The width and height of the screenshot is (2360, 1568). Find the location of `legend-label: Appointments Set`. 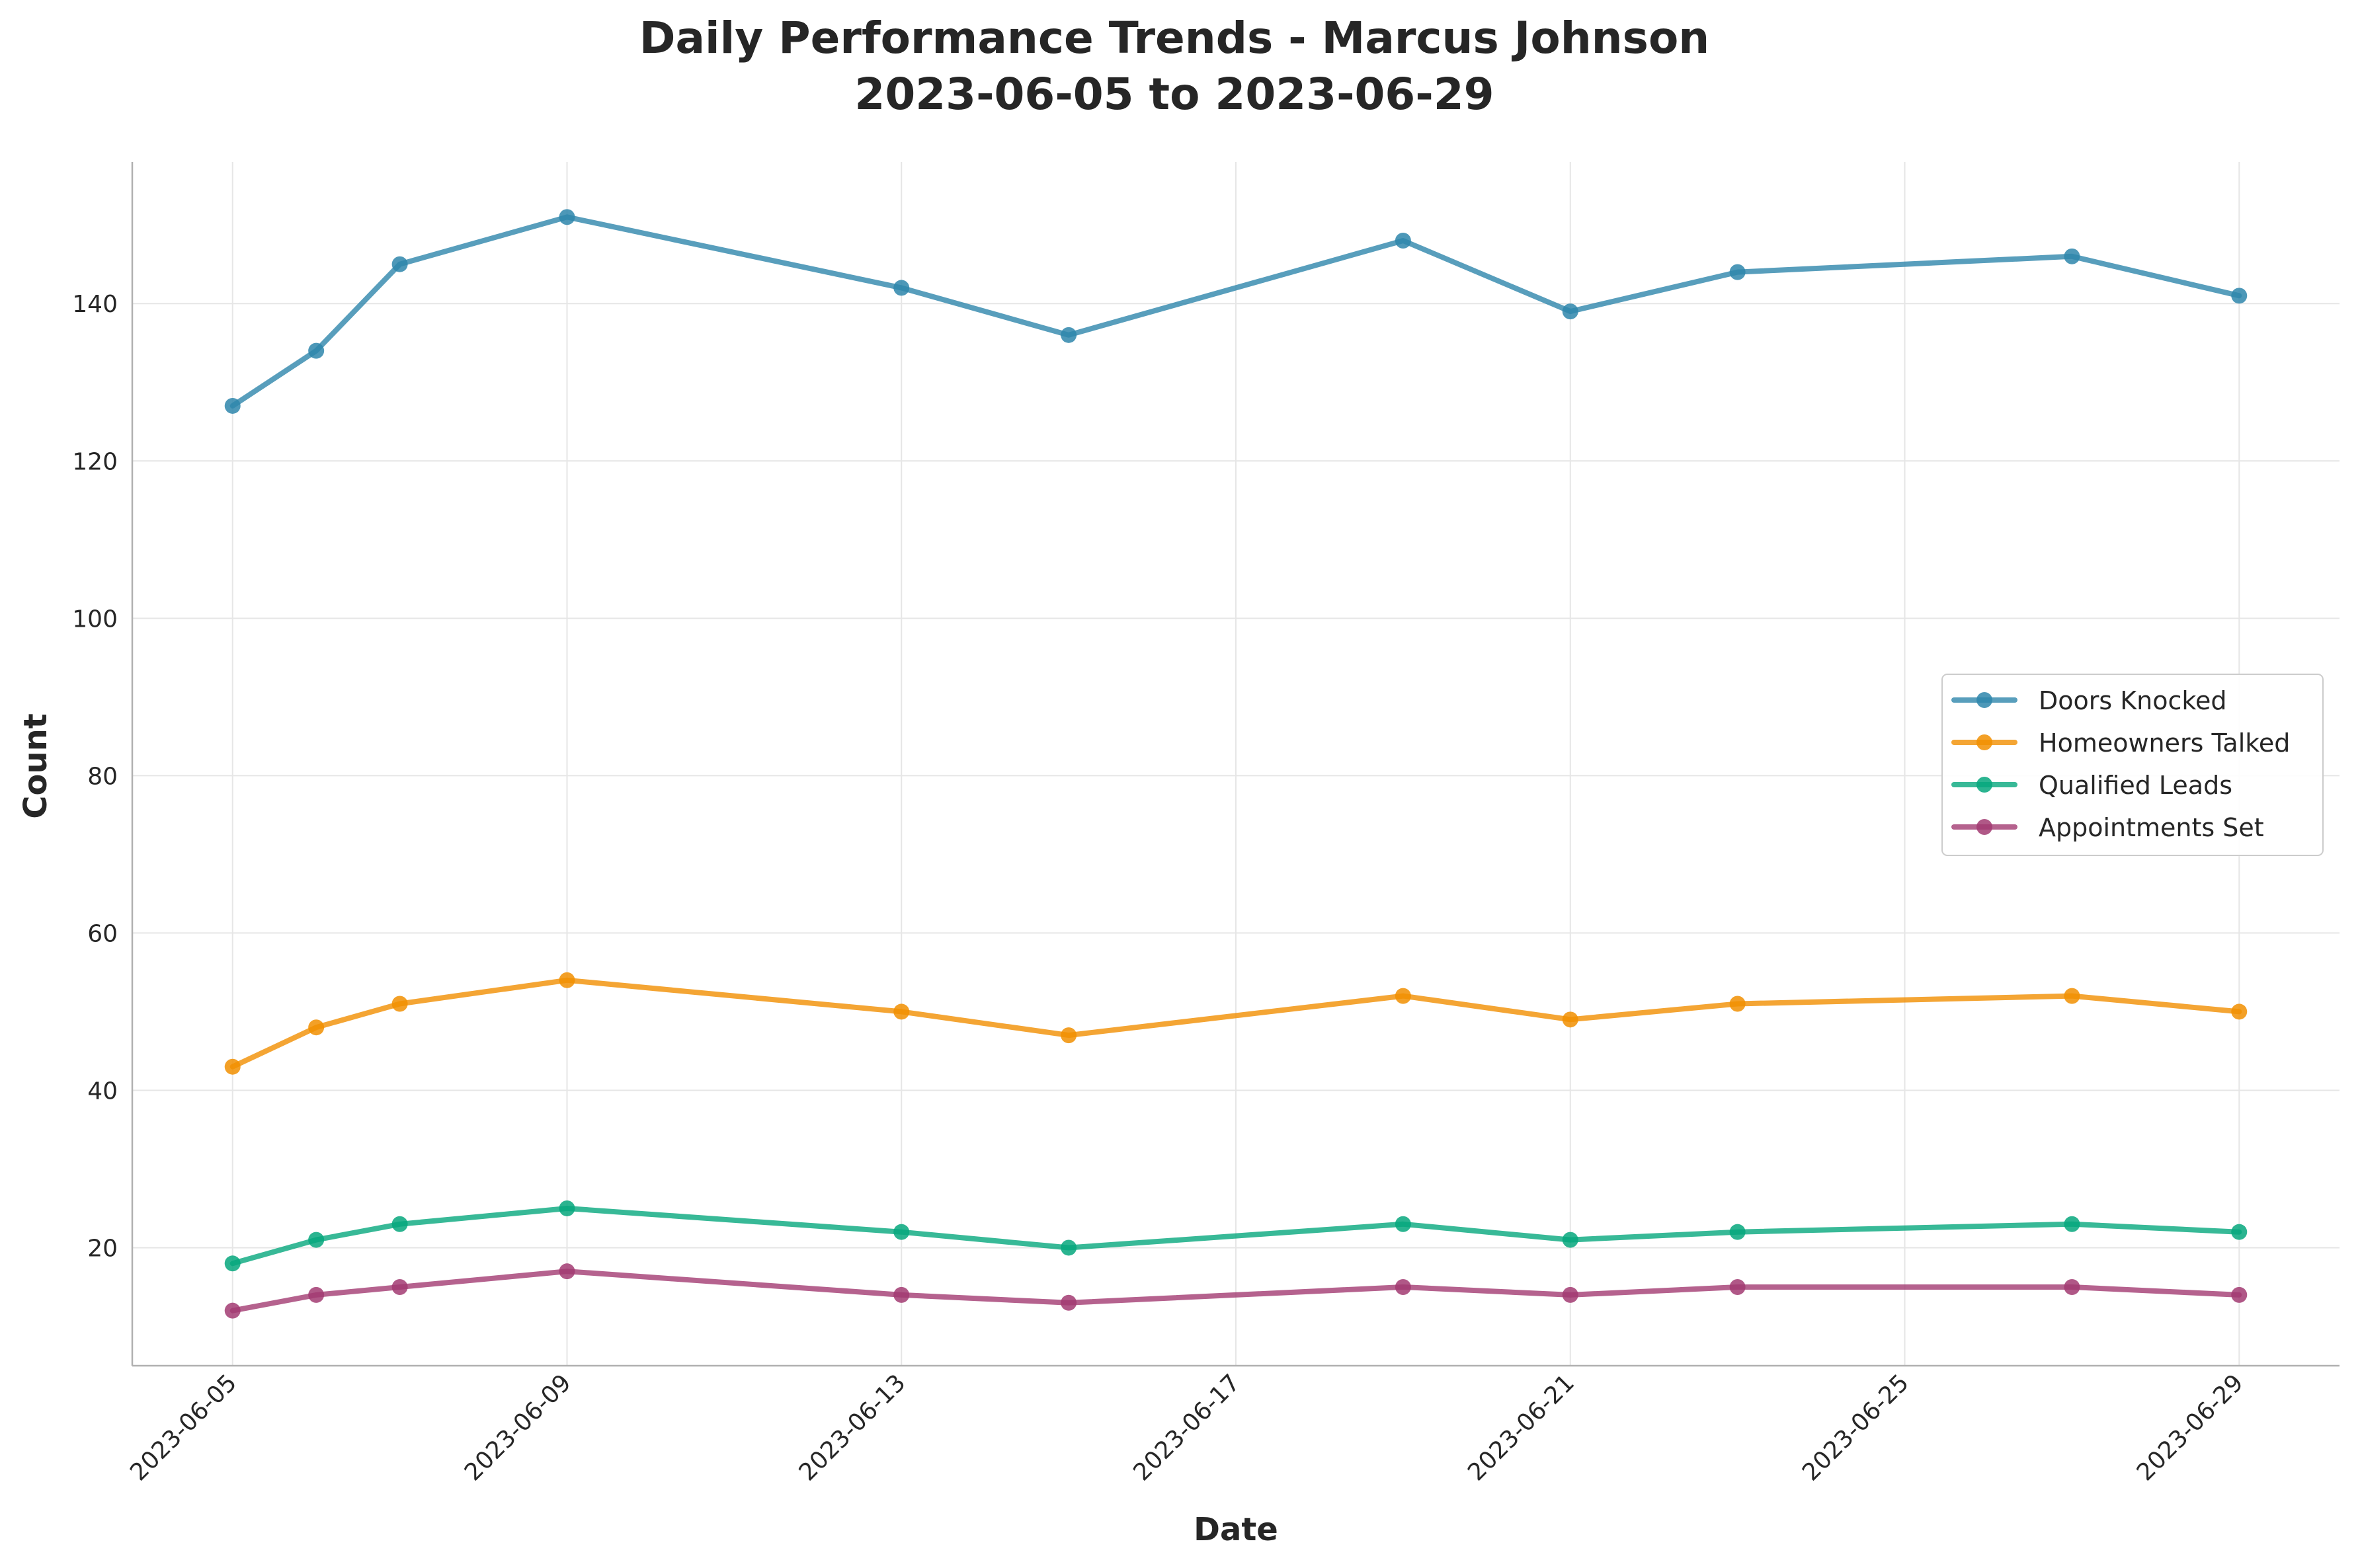

legend-label: Appointments Set is located at coordinates (2151, 827).